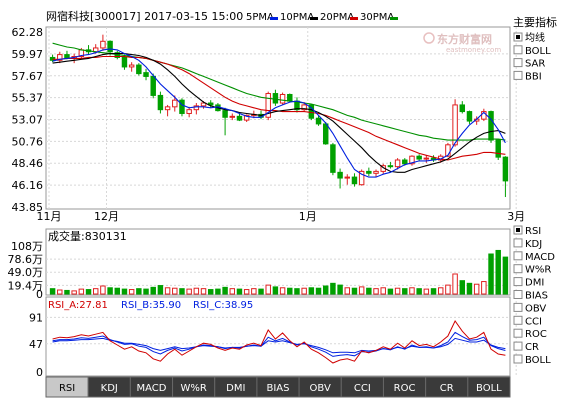 This screenshot has width=575, height=400. I want to click on rsi-ytick-label: 47, so click(36, 344).